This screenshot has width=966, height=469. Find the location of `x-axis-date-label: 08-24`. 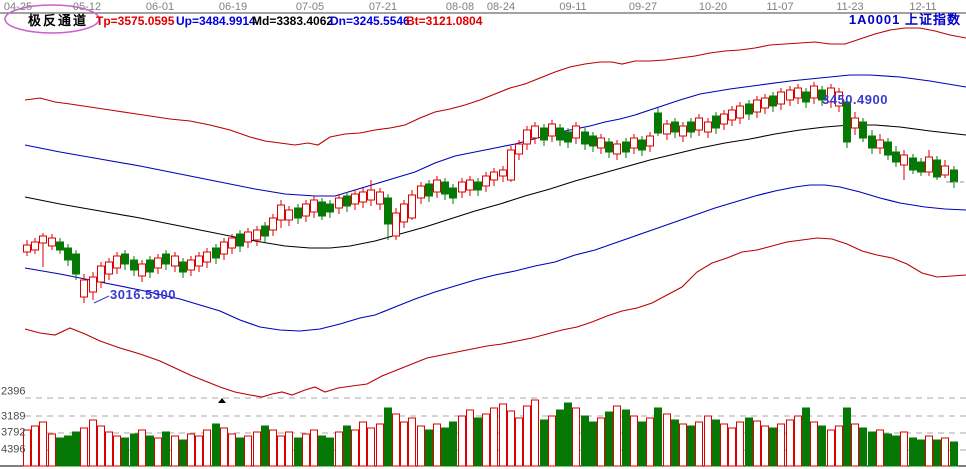

x-axis-date-label: 08-24 is located at coordinates (501, 7).